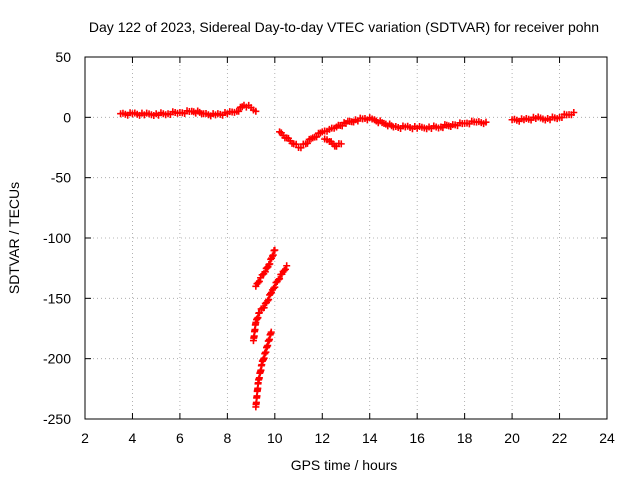 Image resolution: width=640 pixels, height=480 pixels. I want to click on x-tick-label: 22, so click(560, 438).